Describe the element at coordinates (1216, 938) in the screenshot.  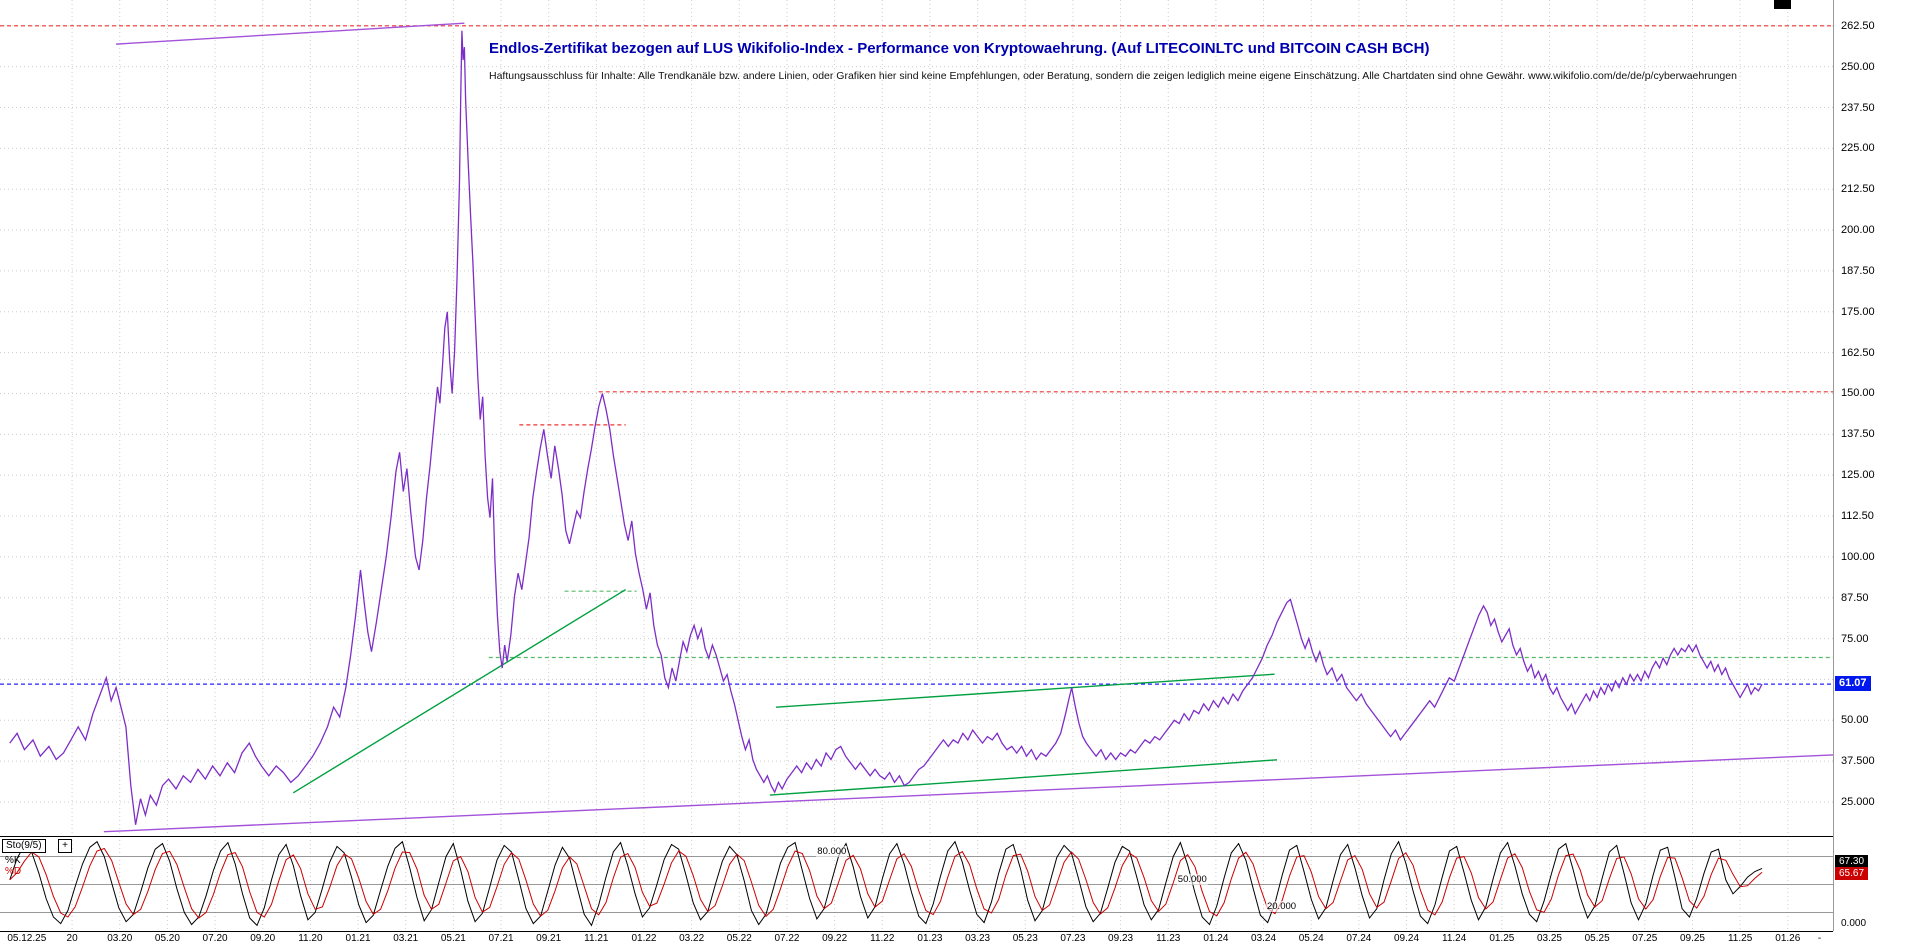
I see `x-axis-label: 01.24` at that location.